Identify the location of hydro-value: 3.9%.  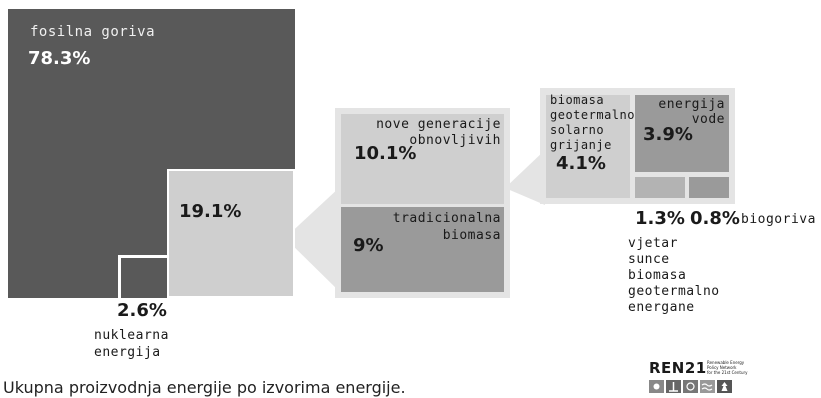
(668, 134).